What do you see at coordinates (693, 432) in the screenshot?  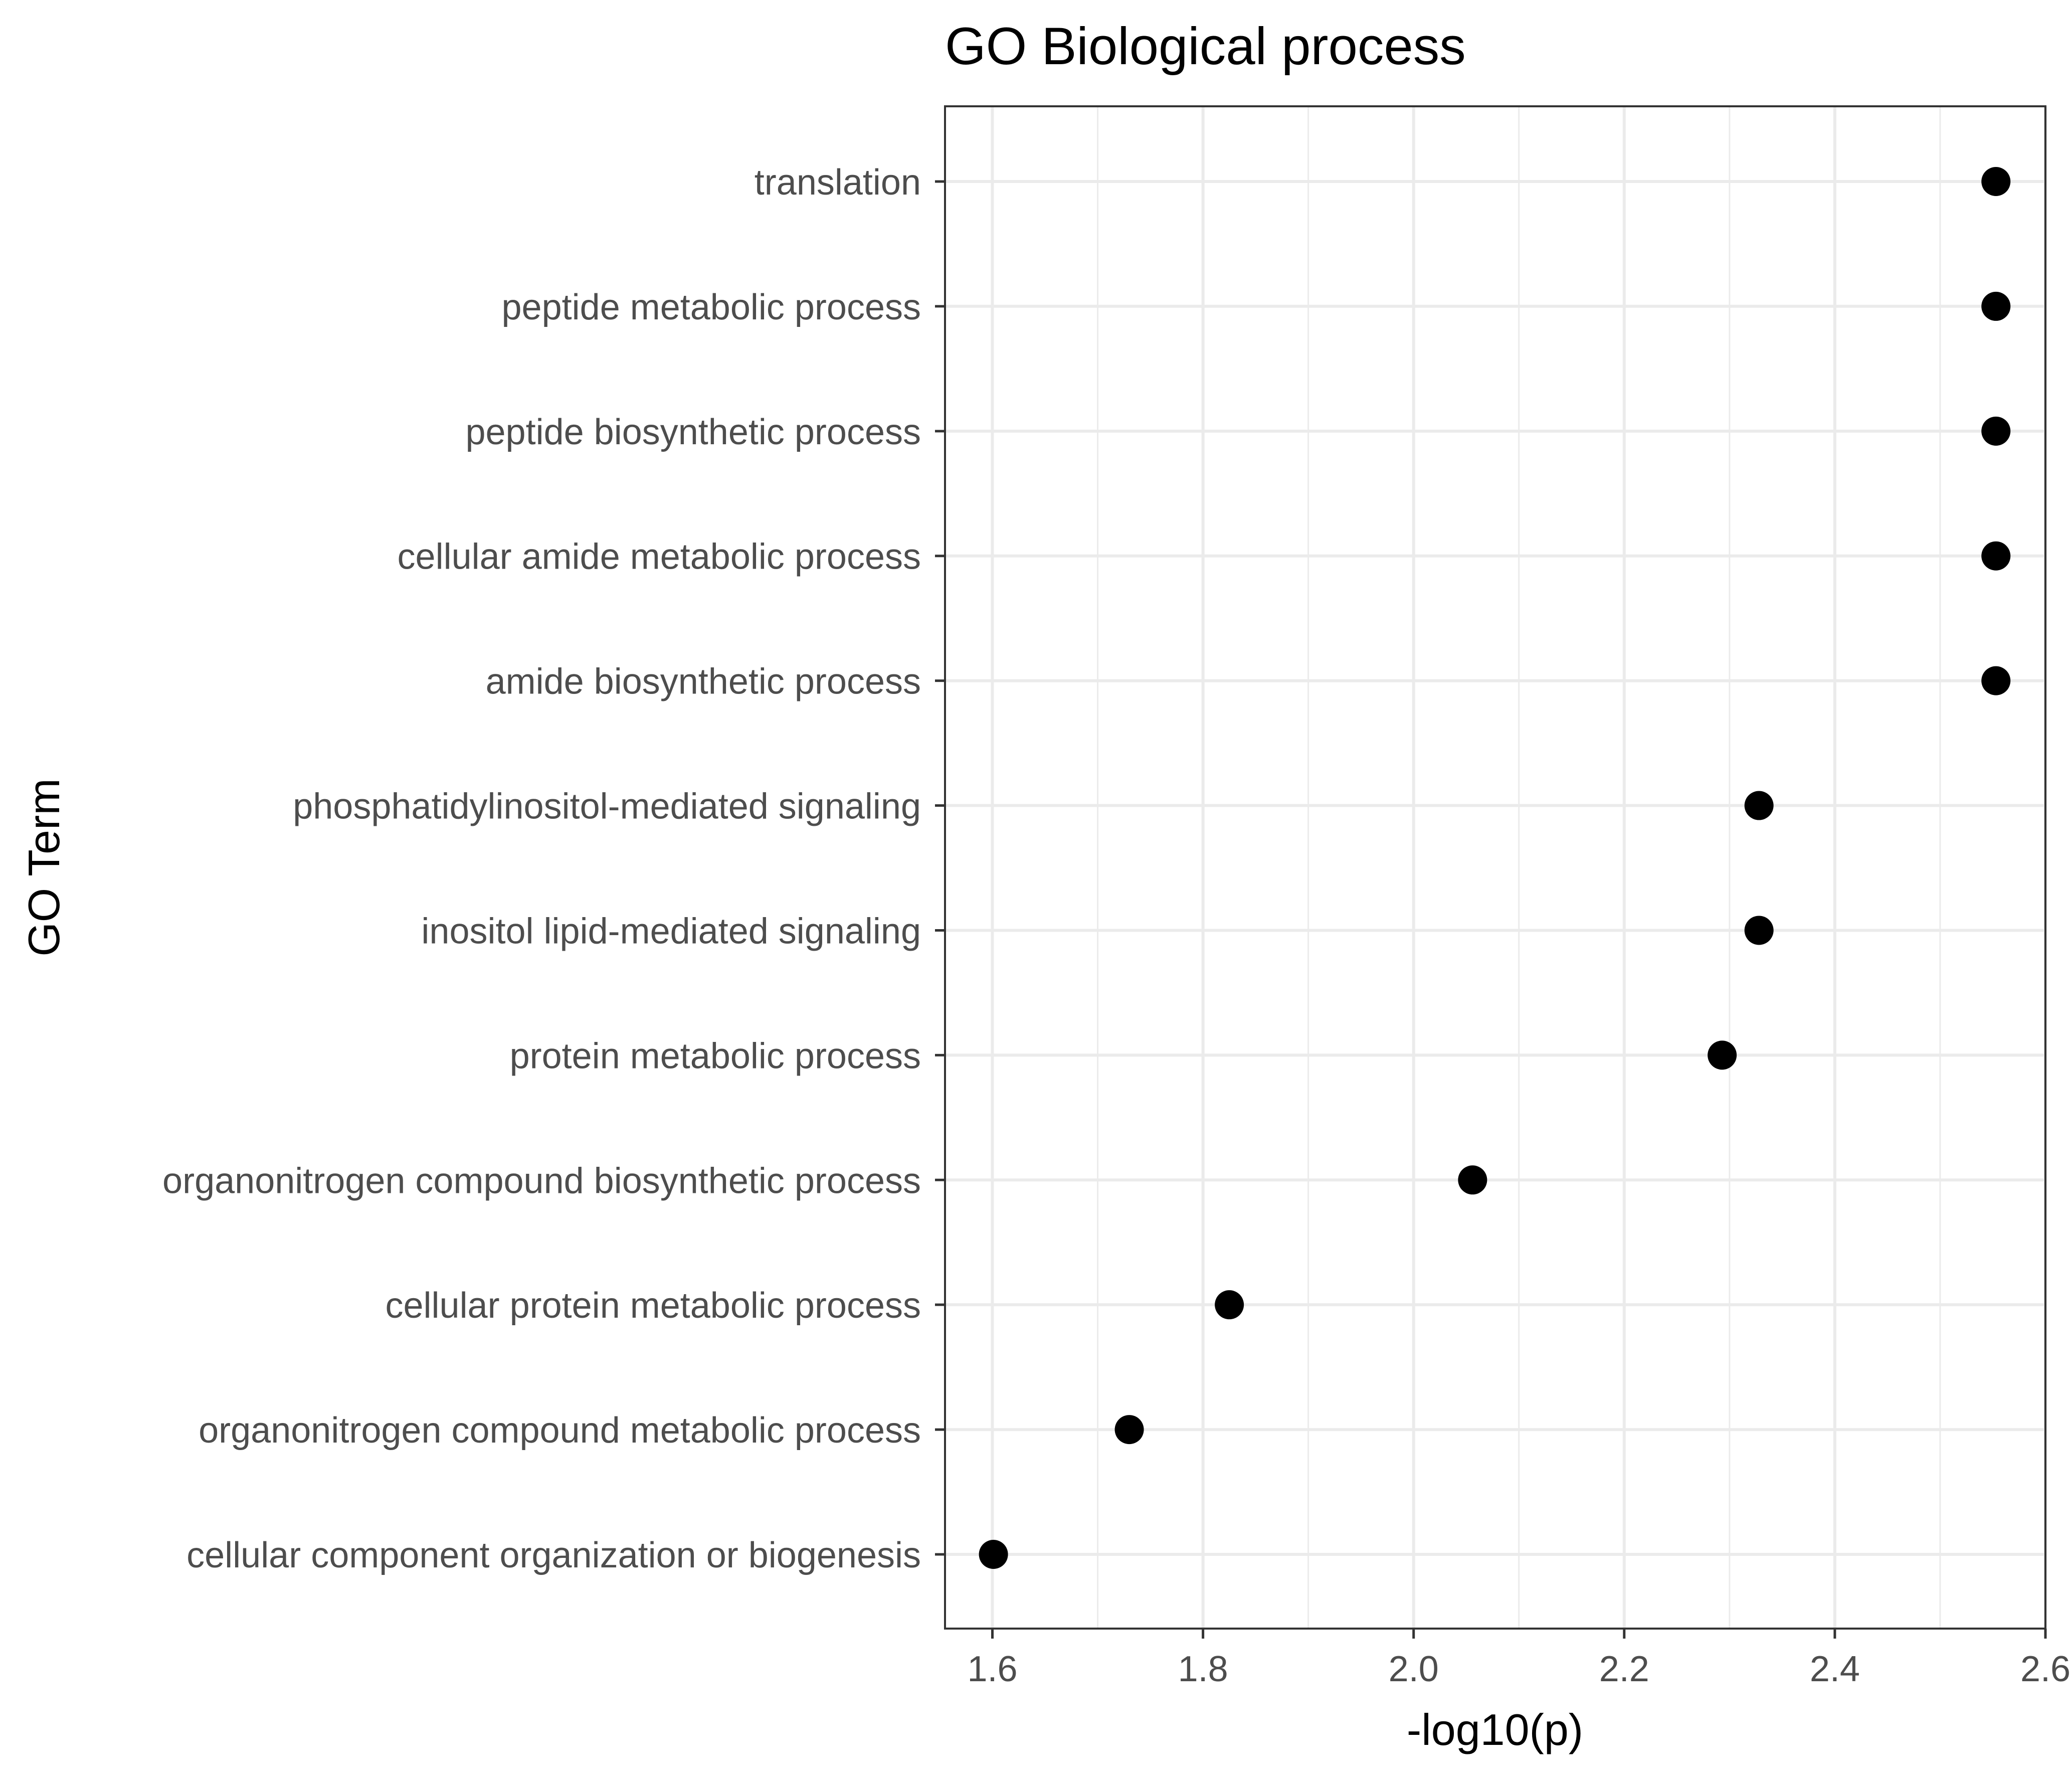 I see `y-tick-label: peptide biosynthetic process` at bounding box center [693, 432].